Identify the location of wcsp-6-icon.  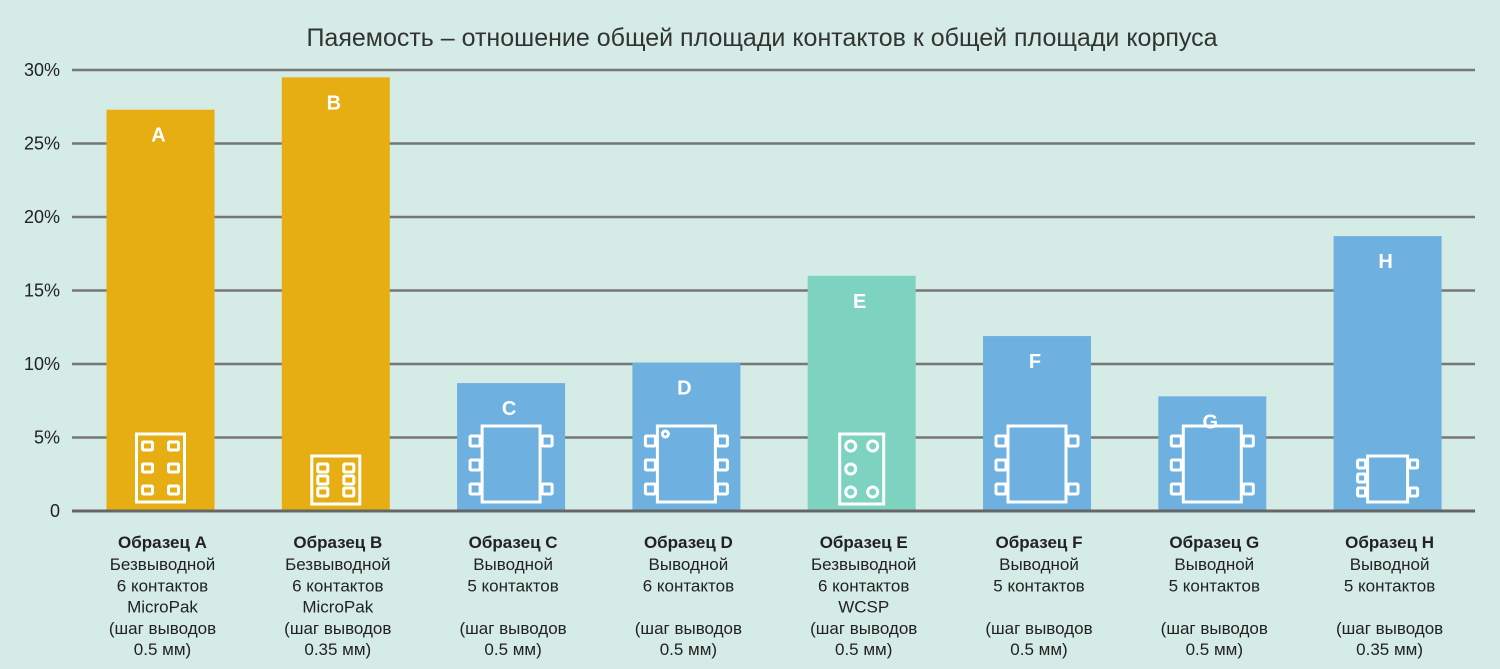
(862, 469).